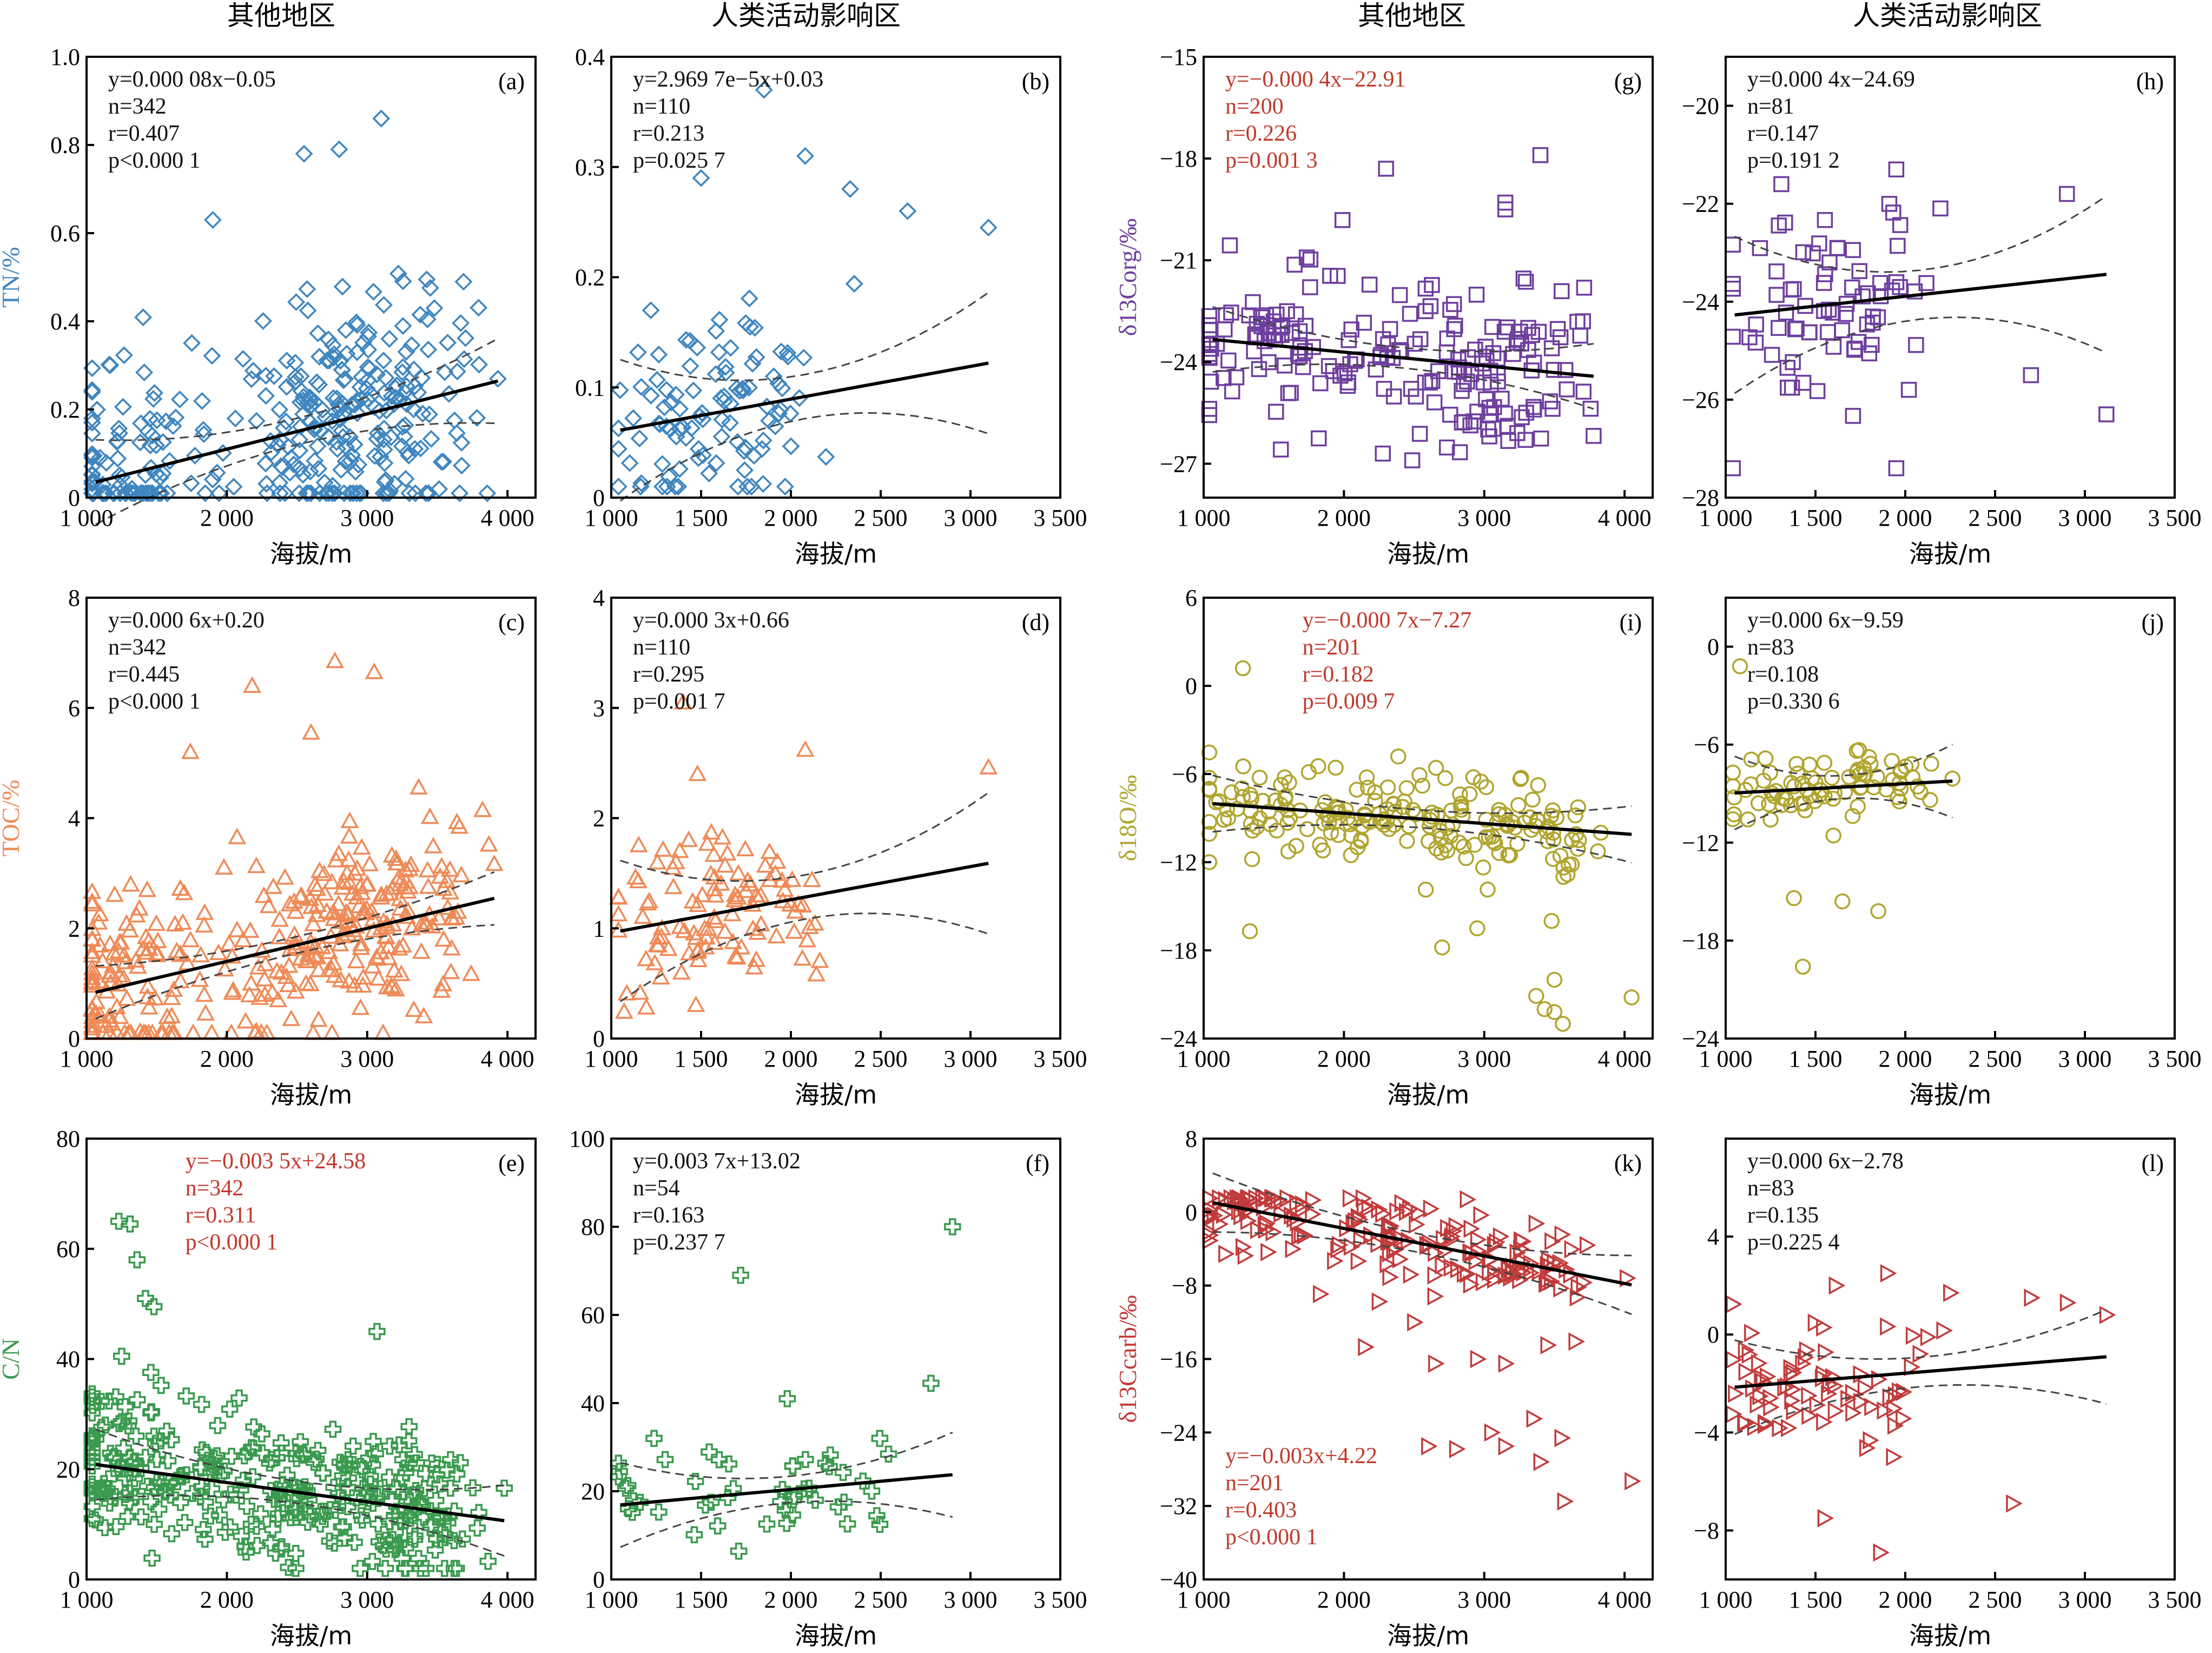 Image resolution: width=2212 pixels, height=1653 pixels. What do you see at coordinates (1920, 319) in the screenshot?
I see `points-h` at bounding box center [1920, 319].